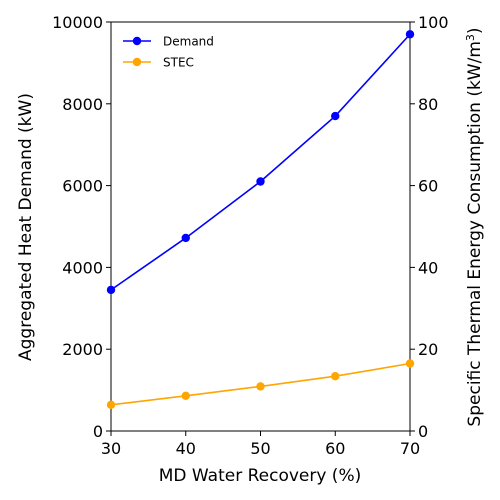 The image size is (500, 500). Describe the element at coordinates (423, 431) in the screenshot. I see `right-y-tick-label: 0` at that location.